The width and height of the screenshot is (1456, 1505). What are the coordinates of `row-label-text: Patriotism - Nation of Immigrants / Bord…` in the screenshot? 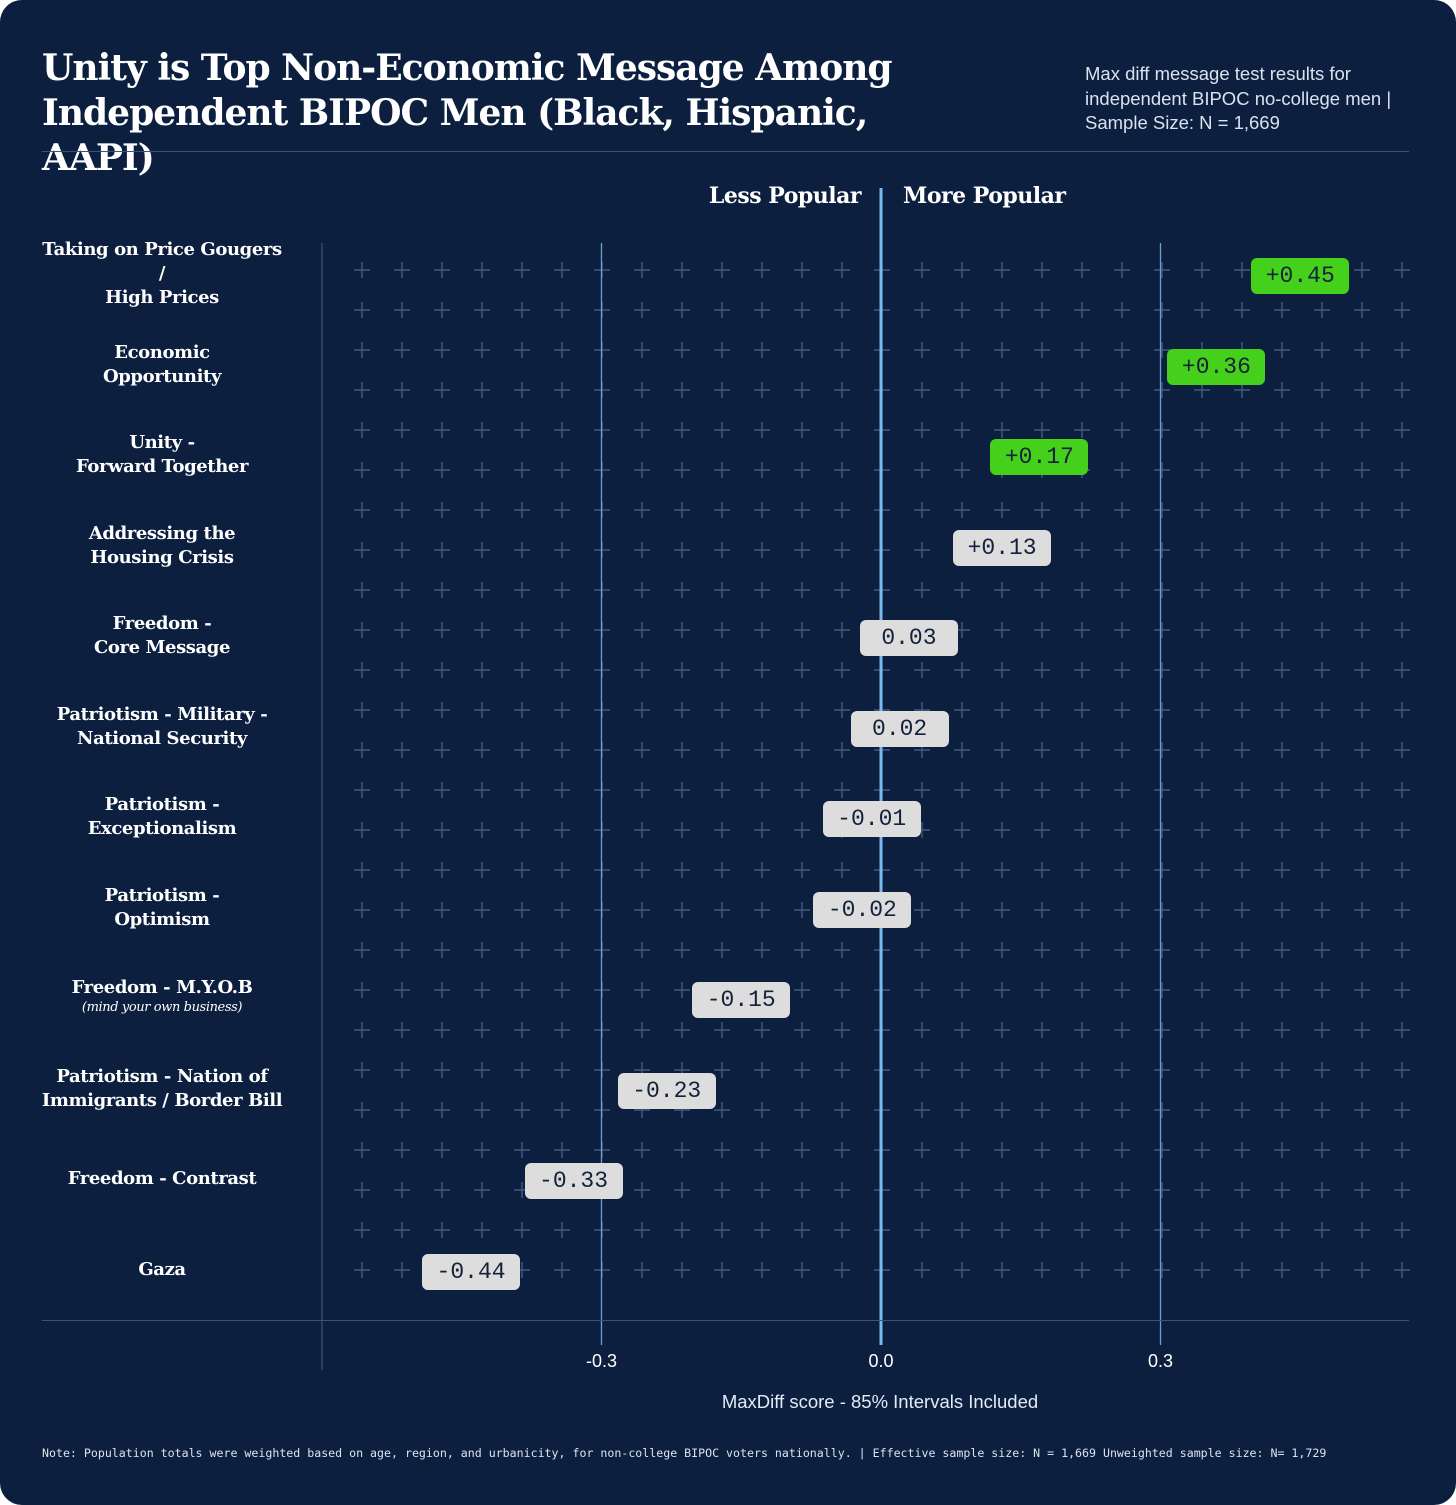 It's located at (162, 1088).